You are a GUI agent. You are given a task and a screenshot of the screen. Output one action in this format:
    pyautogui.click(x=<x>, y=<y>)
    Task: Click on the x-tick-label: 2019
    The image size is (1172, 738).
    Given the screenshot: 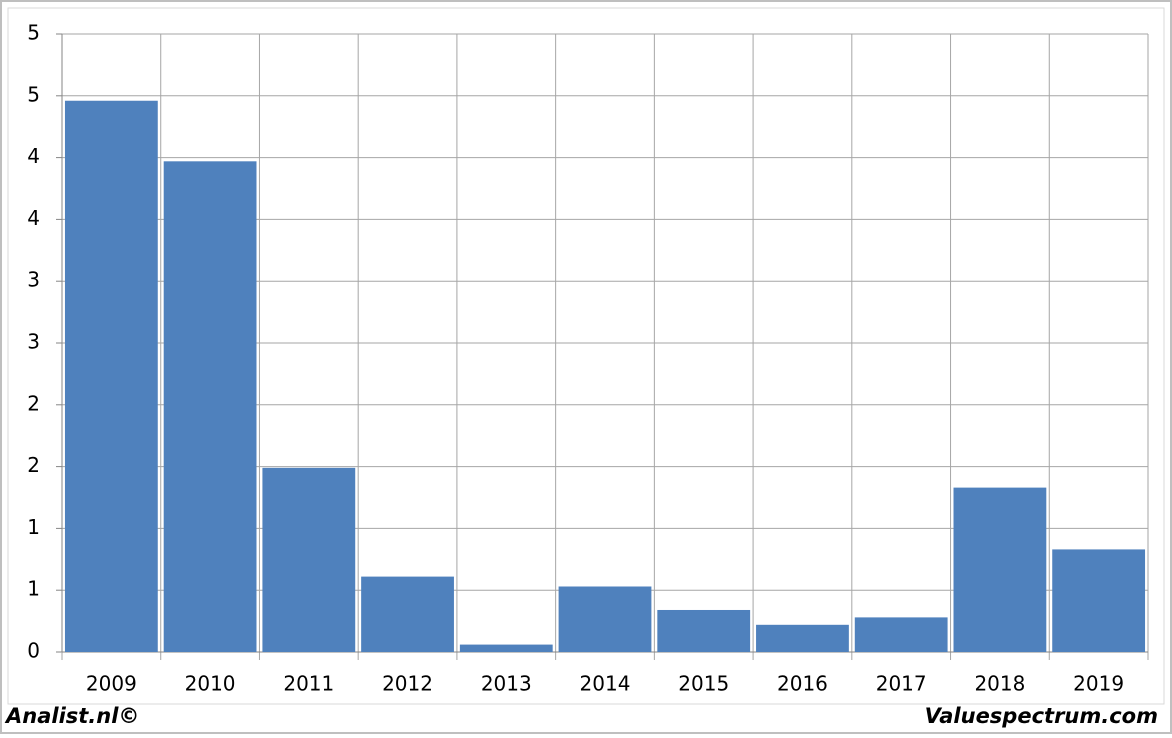 What is the action you would take?
    pyautogui.click(x=1098, y=684)
    